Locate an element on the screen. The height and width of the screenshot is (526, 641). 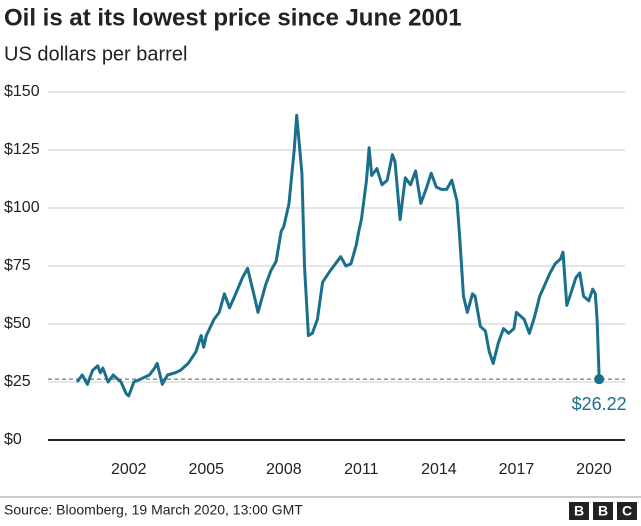
x-tick-label: 2011 is located at coordinates (361, 469).